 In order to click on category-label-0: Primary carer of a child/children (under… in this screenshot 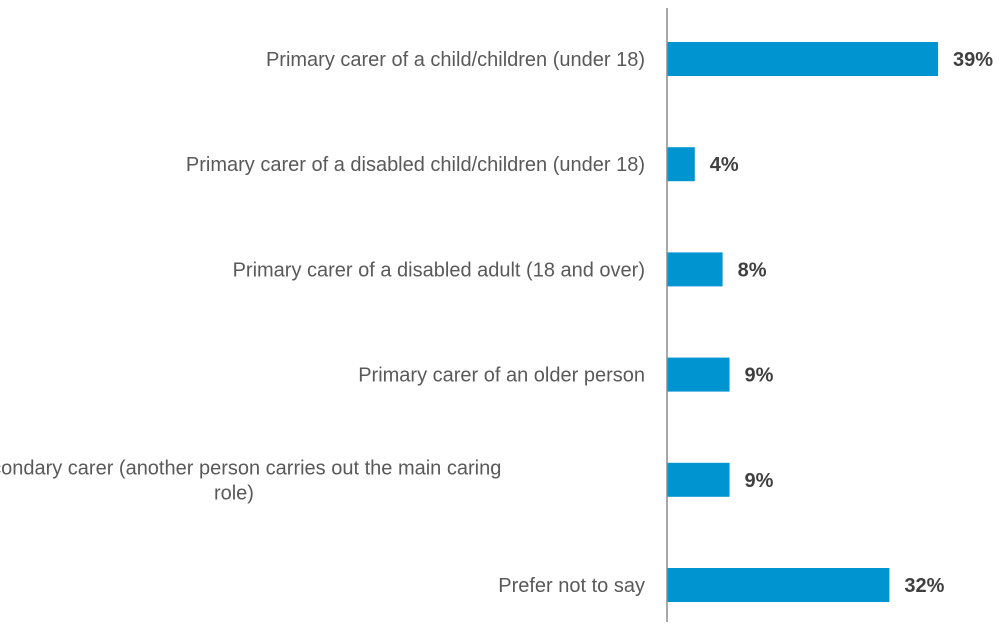, I will do `click(455, 60)`.